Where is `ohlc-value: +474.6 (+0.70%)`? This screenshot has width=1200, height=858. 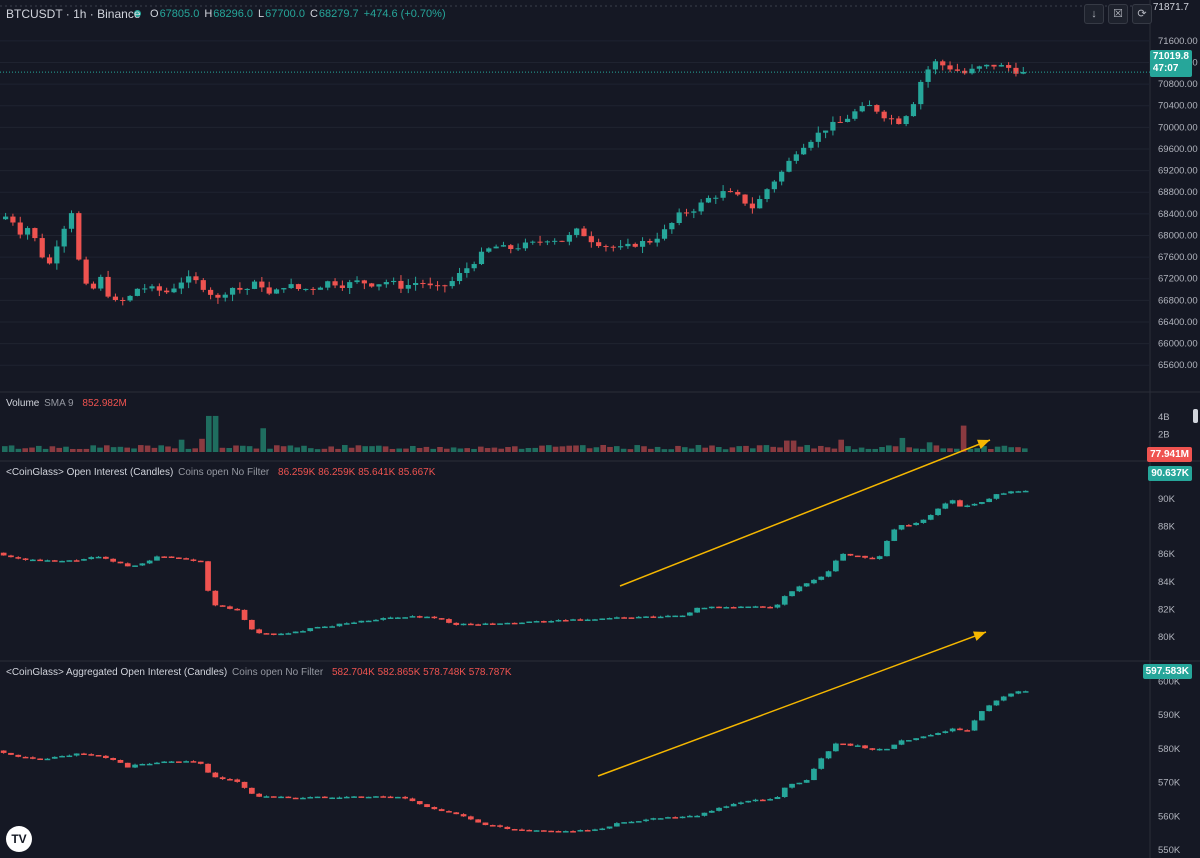 ohlc-value: +474.6 (+0.70%) is located at coordinates (404, 14).